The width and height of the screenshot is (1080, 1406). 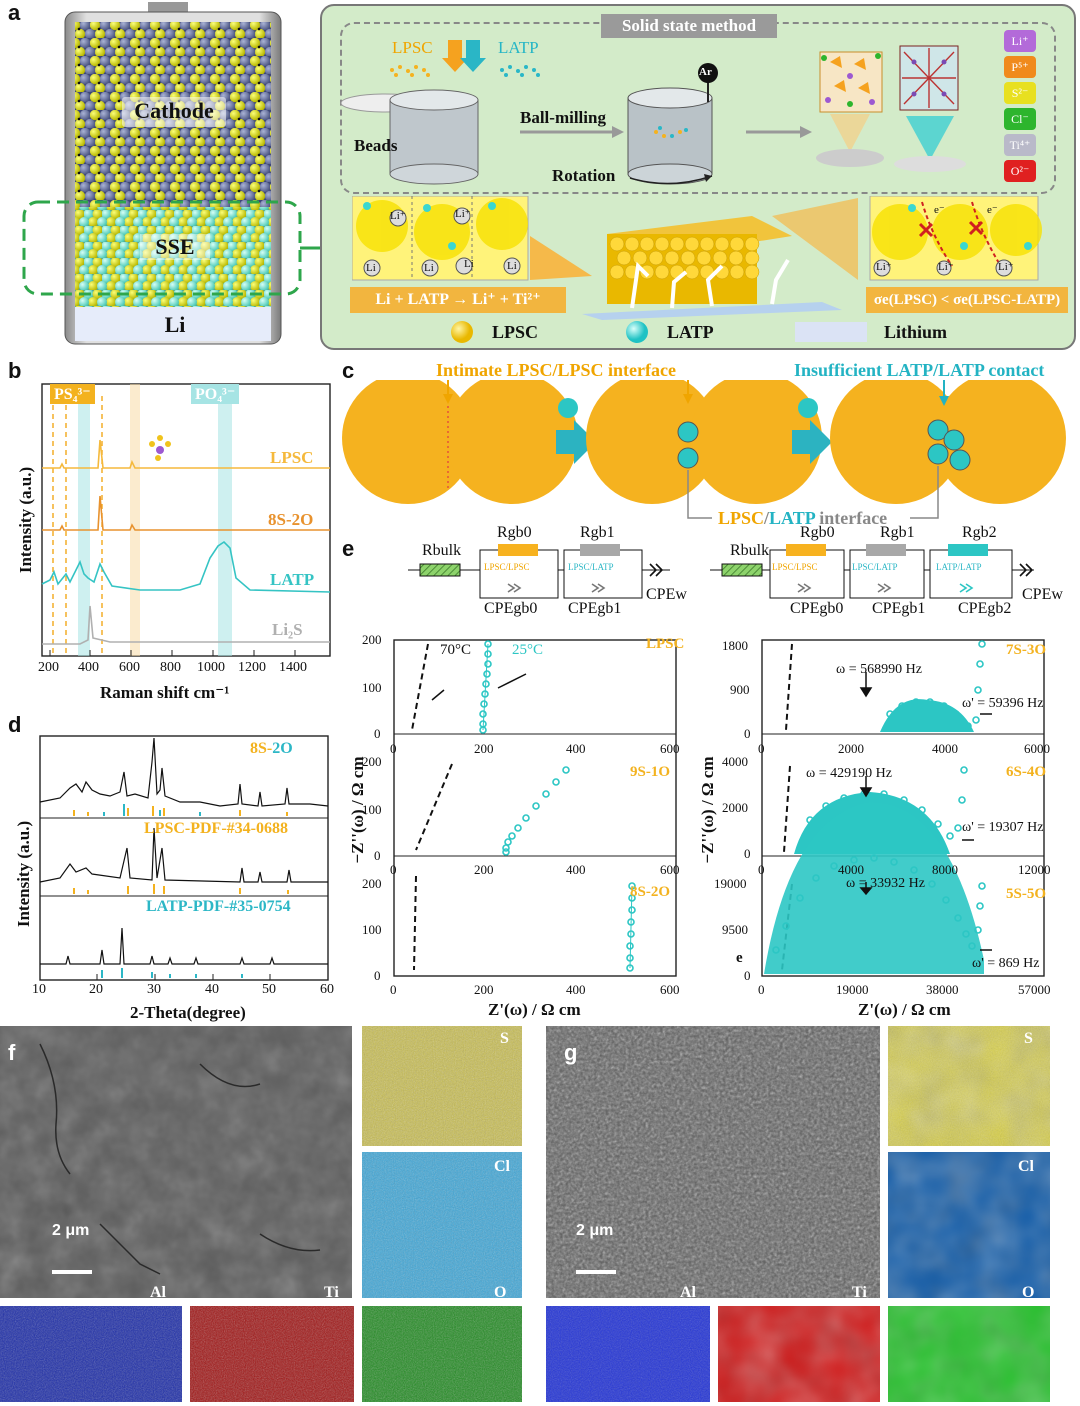 What do you see at coordinates (186, 520) in the screenshot?
I see `raman-plot` at bounding box center [186, 520].